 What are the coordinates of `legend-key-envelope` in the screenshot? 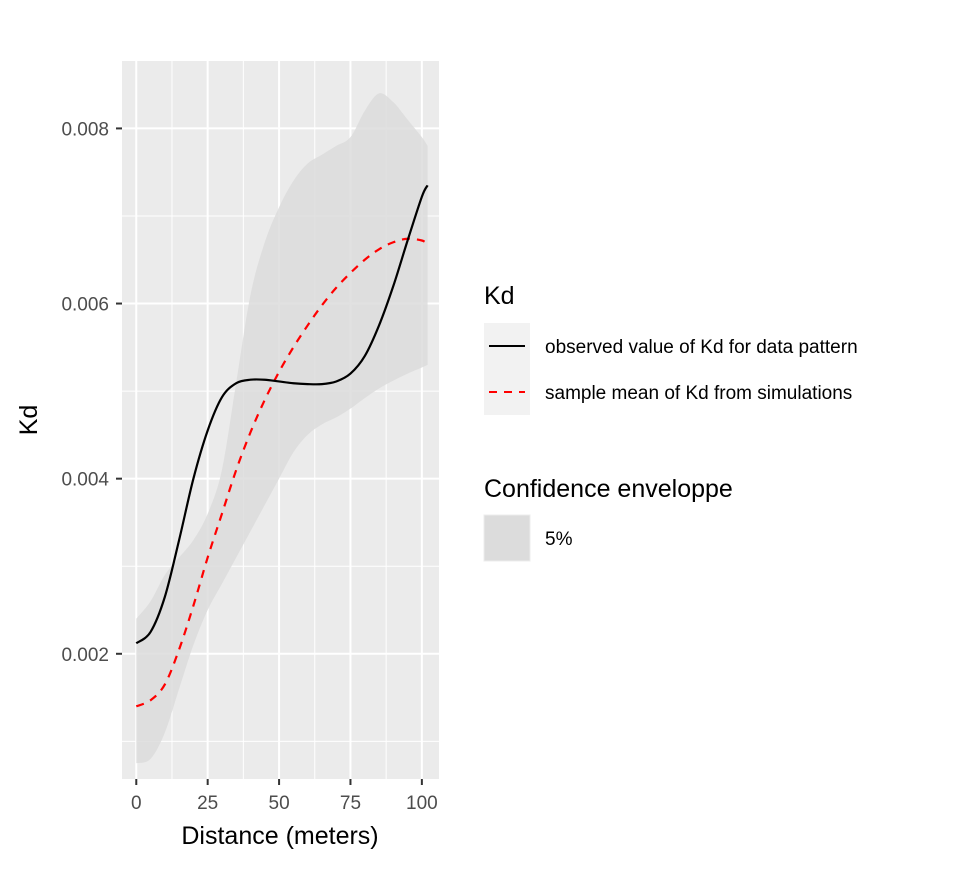 It's located at (507, 538).